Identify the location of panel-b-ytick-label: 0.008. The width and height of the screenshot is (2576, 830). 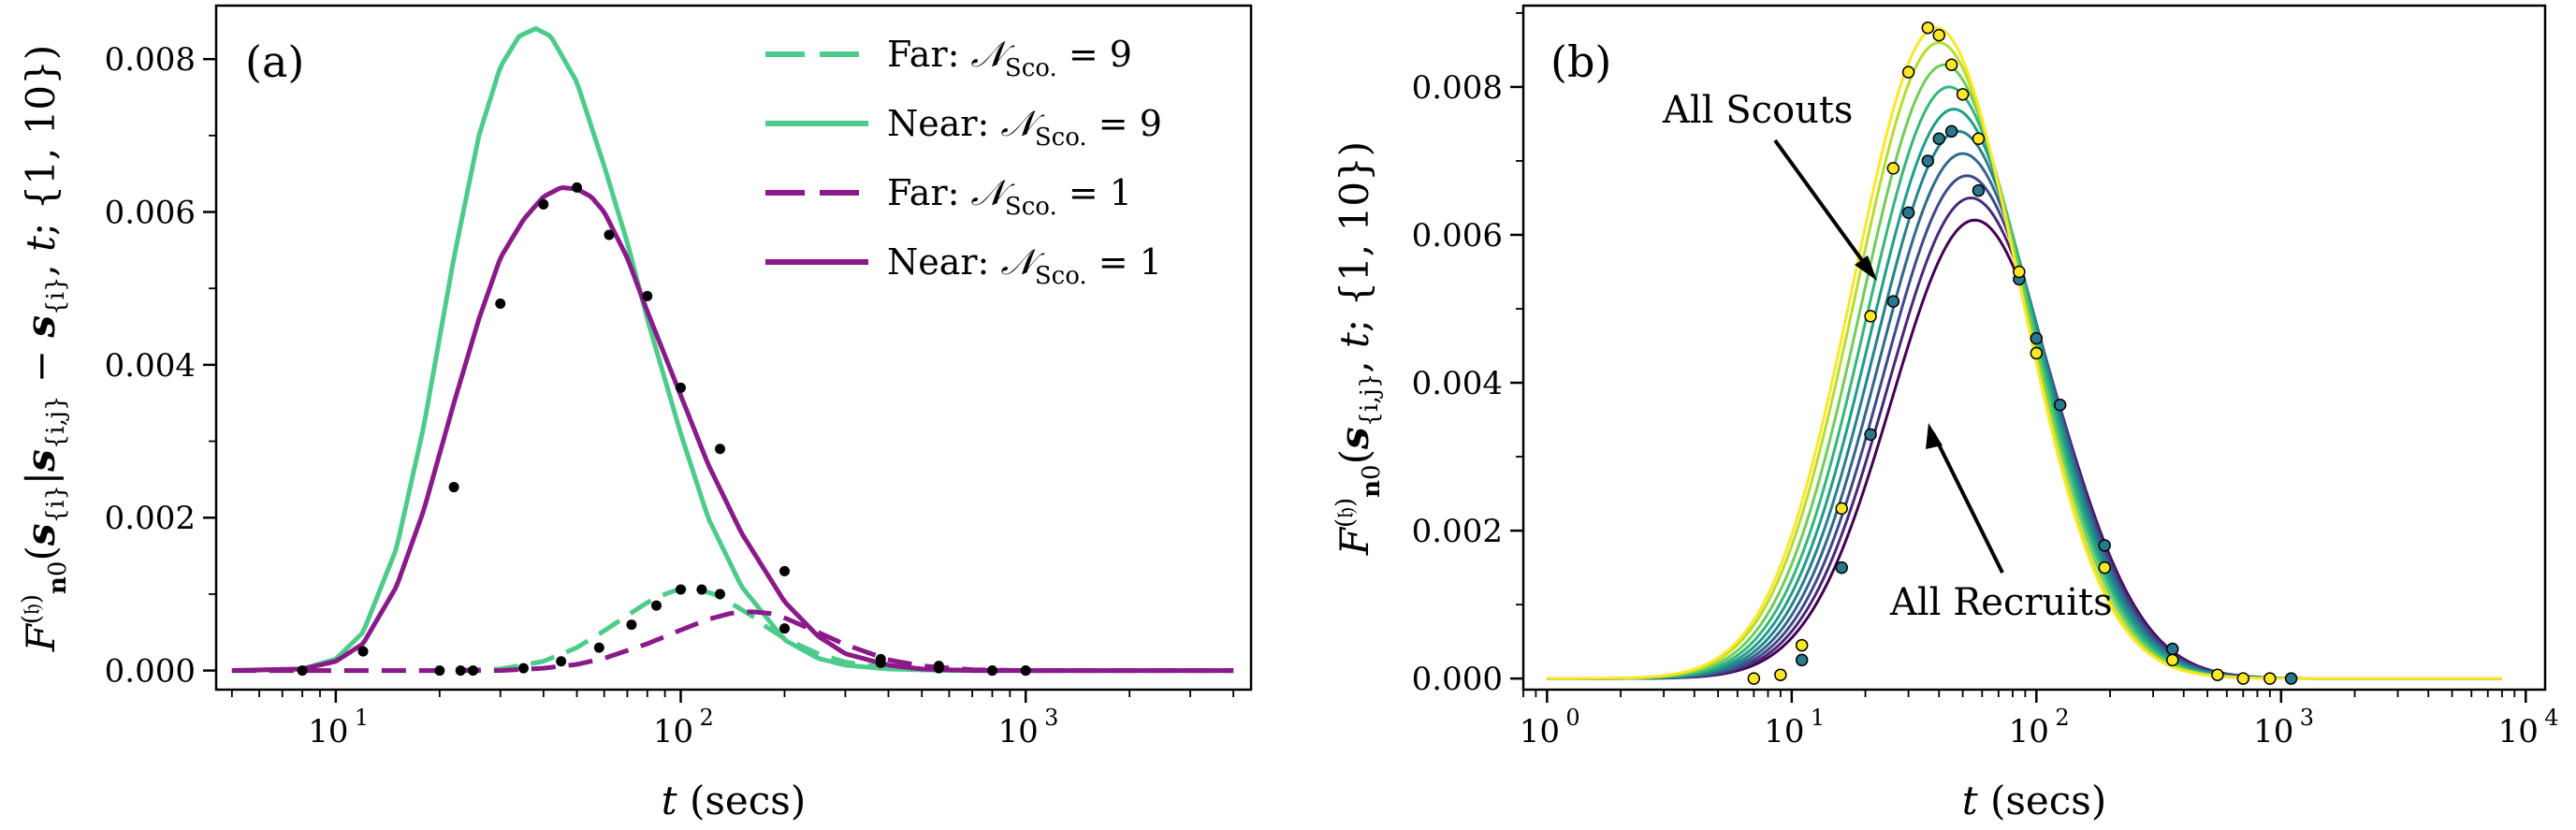
(1457, 88).